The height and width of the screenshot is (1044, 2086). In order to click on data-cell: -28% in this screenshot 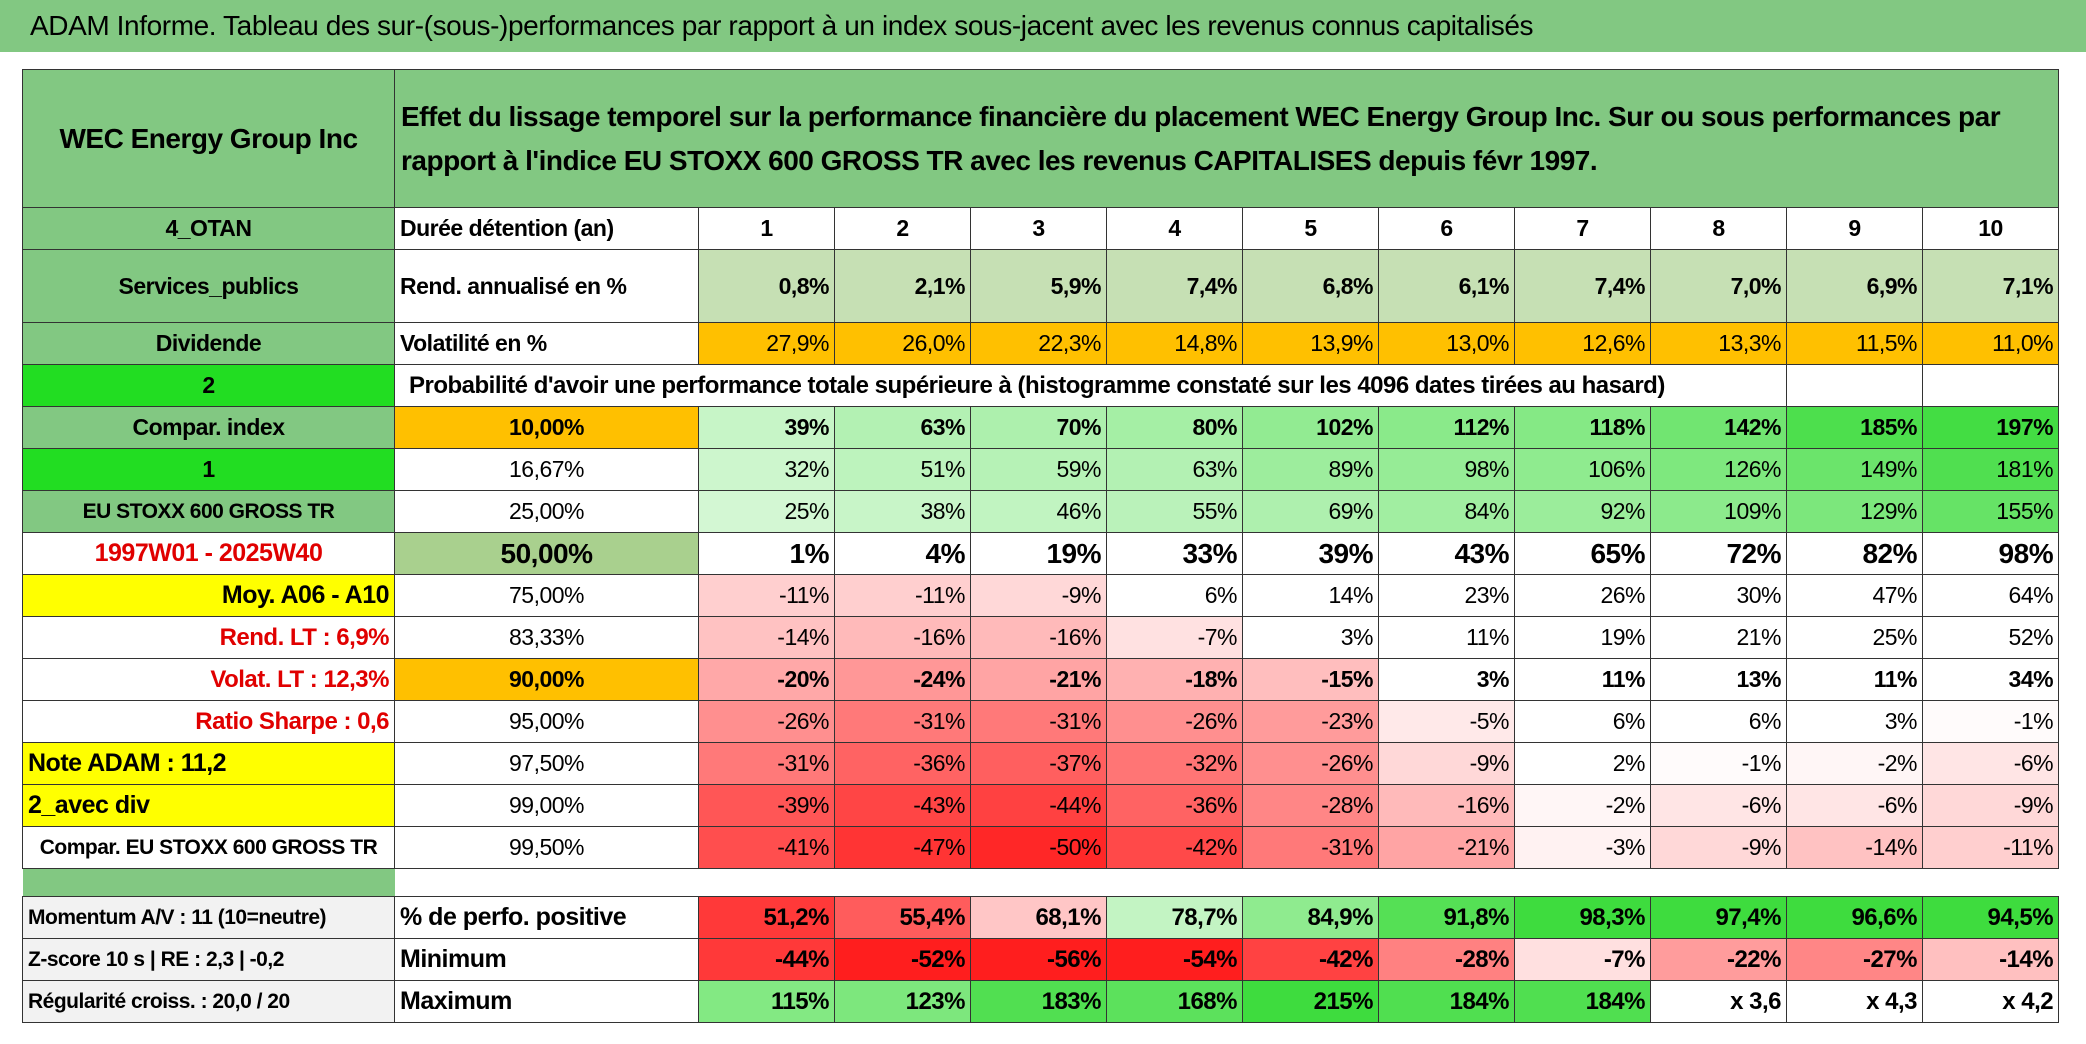, I will do `click(1310, 805)`.